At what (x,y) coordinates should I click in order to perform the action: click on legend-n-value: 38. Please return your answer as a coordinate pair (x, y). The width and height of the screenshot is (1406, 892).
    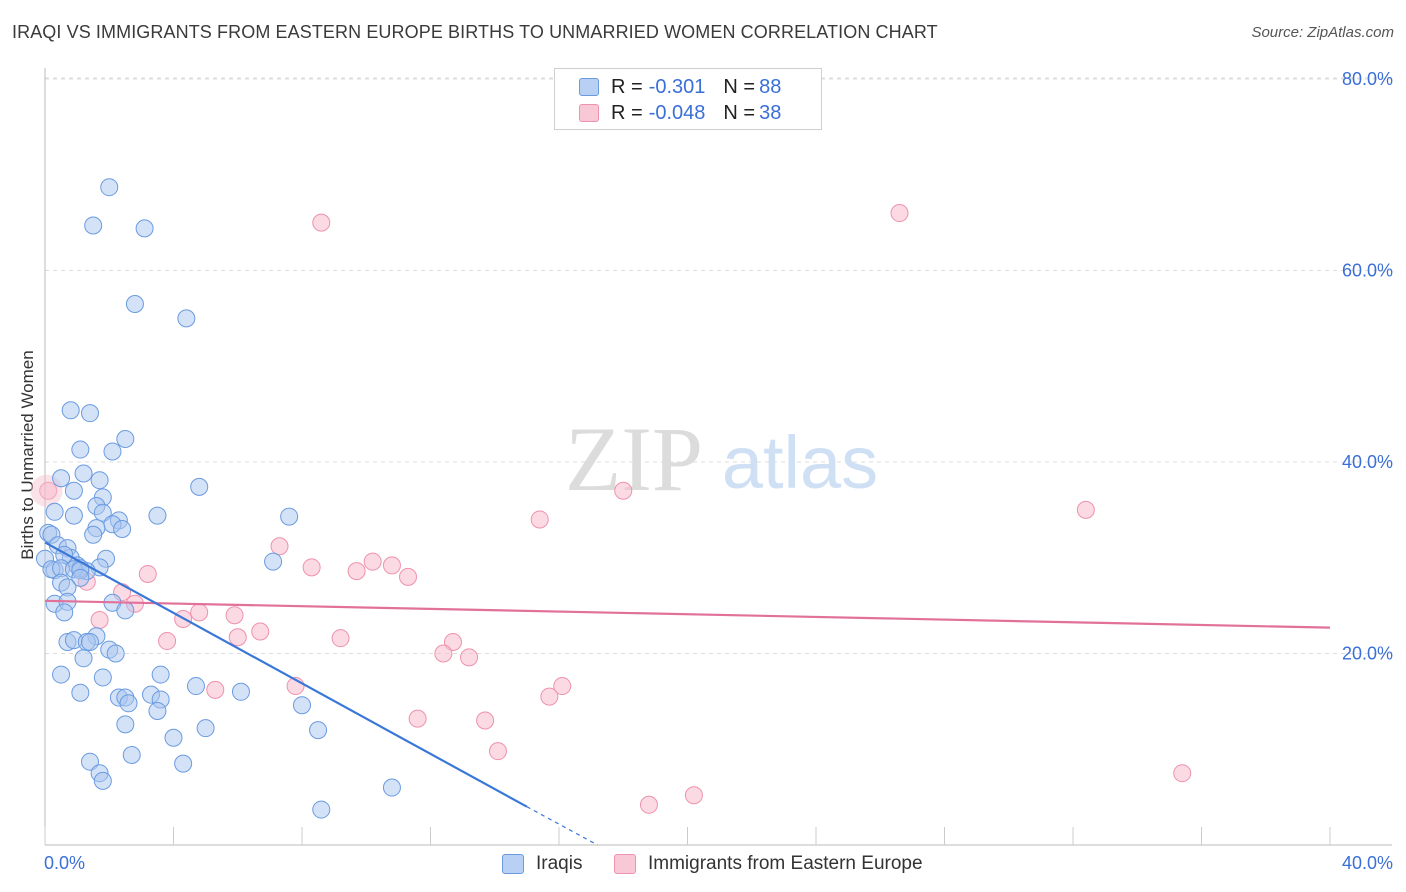
    Looking at the image, I should click on (770, 112).